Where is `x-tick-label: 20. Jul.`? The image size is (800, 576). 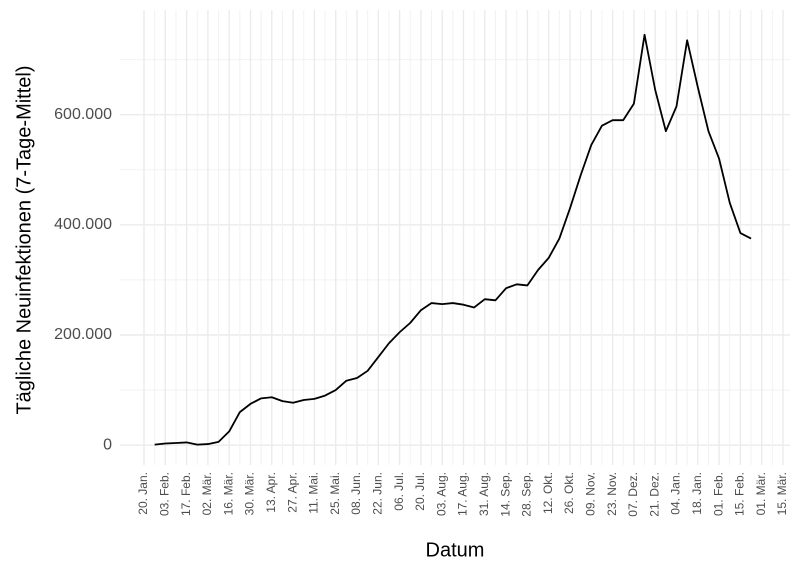 x-tick-label: 20. Jul. is located at coordinates (420, 491).